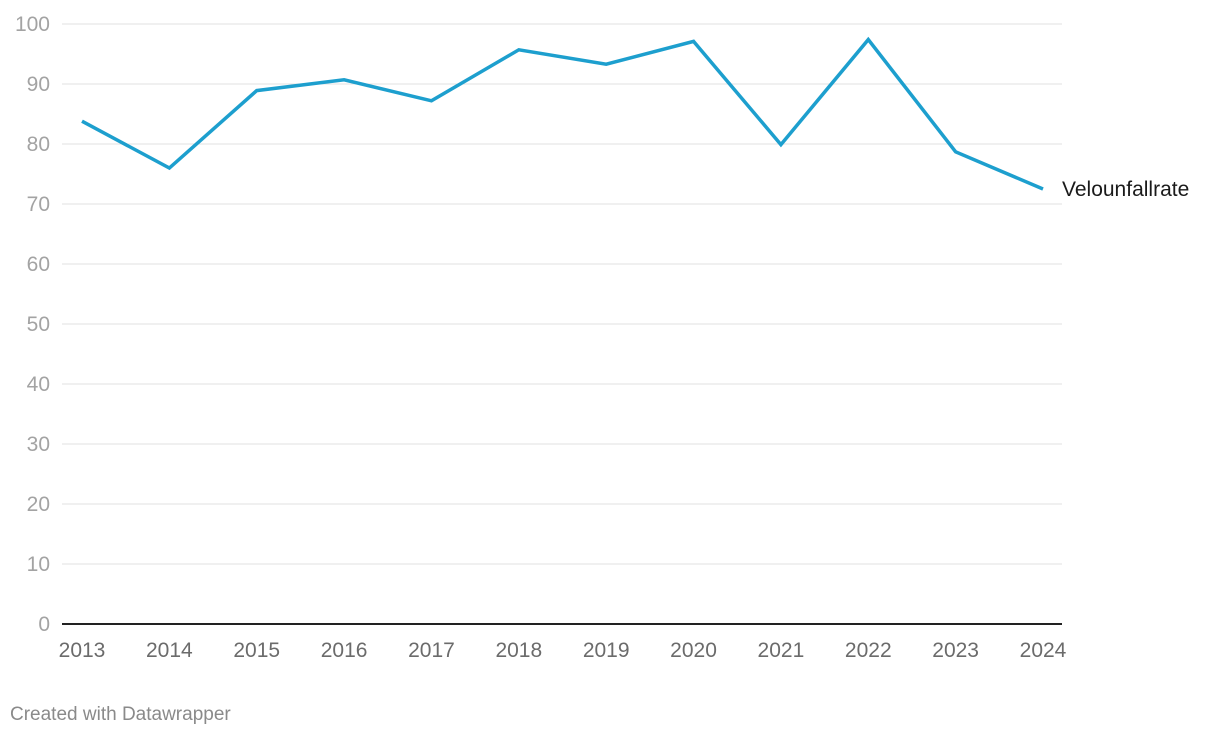 The image size is (1220, 740). What do you see at coordinates (344, 650) in the screenshot?
I see `x-tick-label: 2016` at bounding box center [344, 650].